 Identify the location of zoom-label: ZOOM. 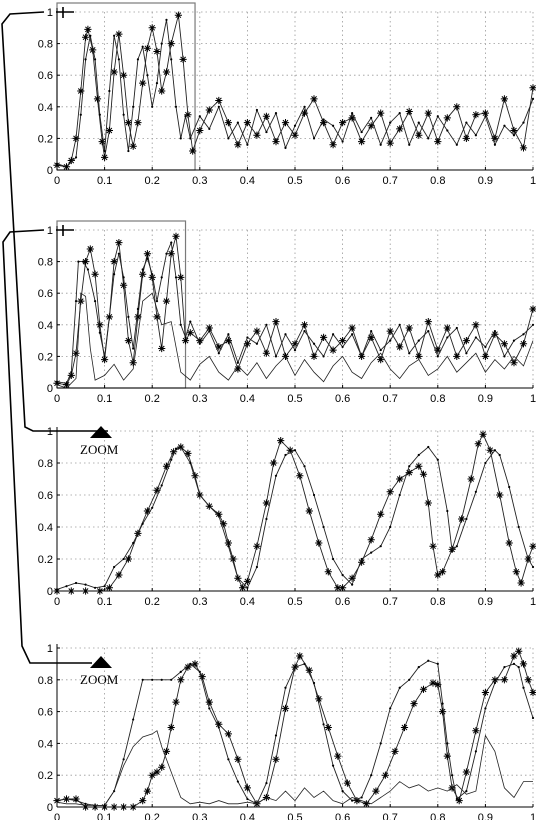
(99, 679).